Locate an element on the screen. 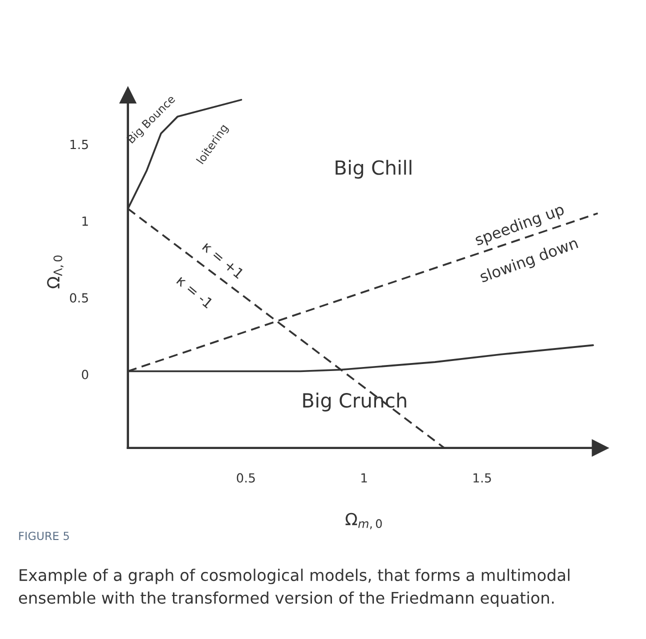 This screenshot has height=639, width=646. x-tick-label: 1 is located at coordinates (364, 477).